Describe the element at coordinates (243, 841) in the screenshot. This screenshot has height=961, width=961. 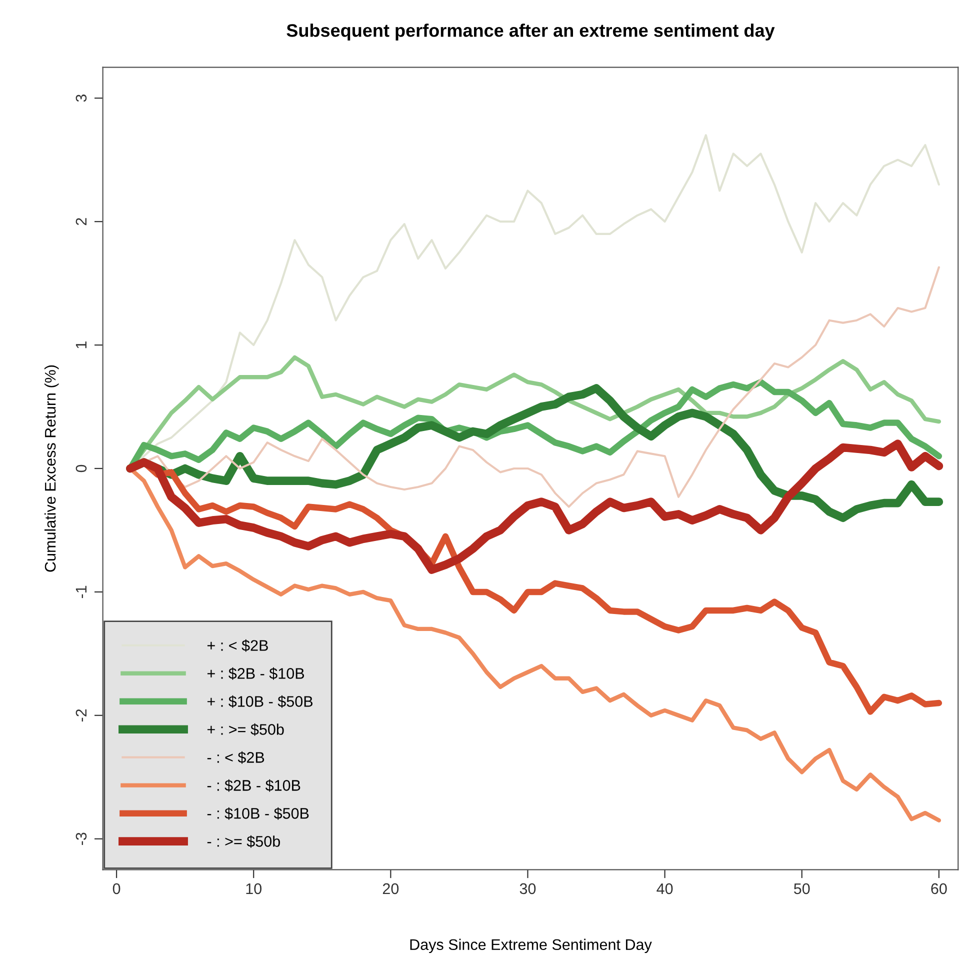
I see `legend-label: - : >= $50b` at that location.